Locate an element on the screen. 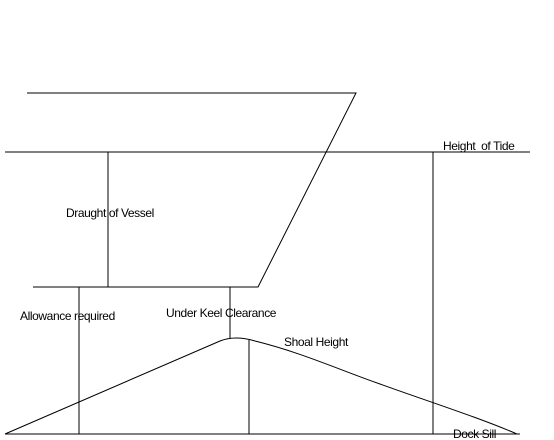 This screenshot has height=440, width=554. shoal-label: Shoal Height is located at coordinates (316, 342).